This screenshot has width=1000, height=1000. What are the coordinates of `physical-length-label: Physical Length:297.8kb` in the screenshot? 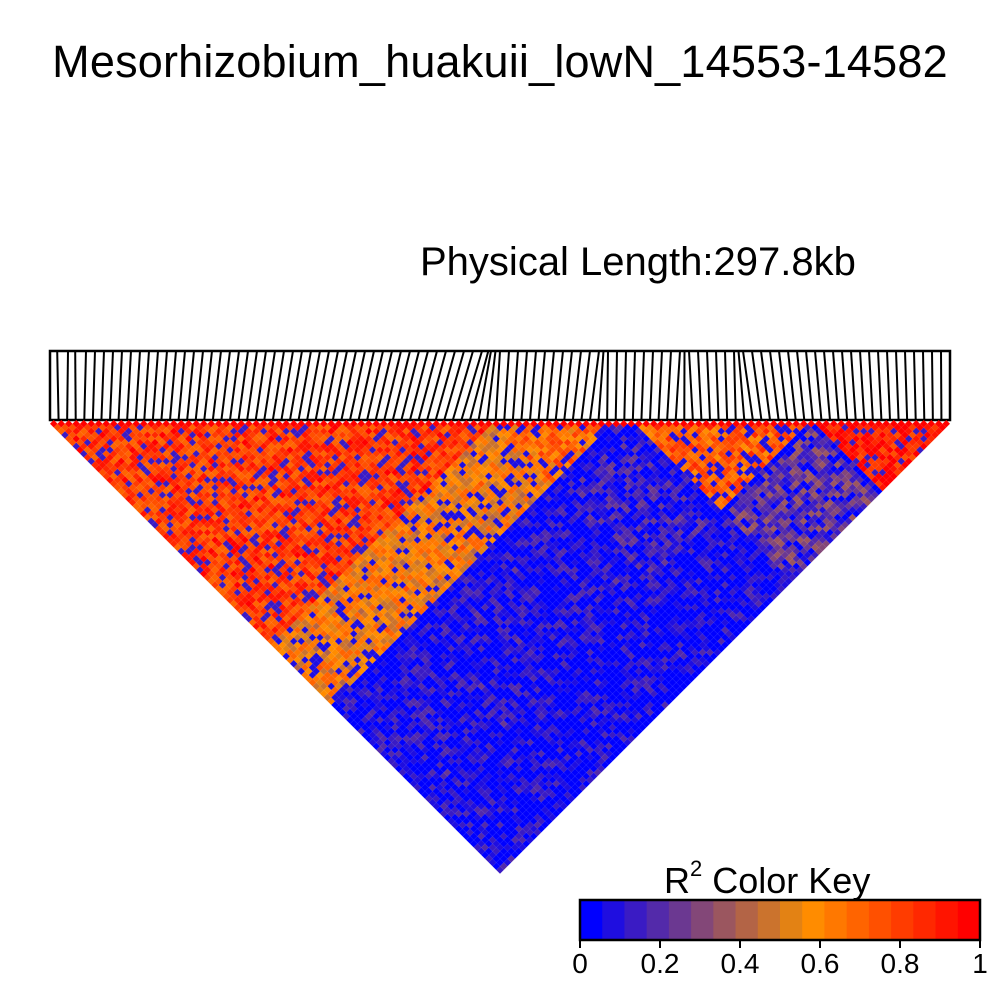 It's located at (638, 262).